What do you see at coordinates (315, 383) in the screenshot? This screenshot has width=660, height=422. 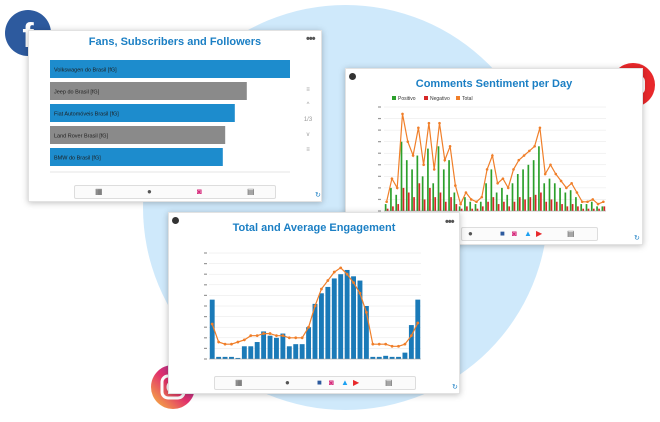 I see `engagement-toolbar: ▦ ● ■ ◙ ▲ ▶ ▤` at bounding box center [315, 383].